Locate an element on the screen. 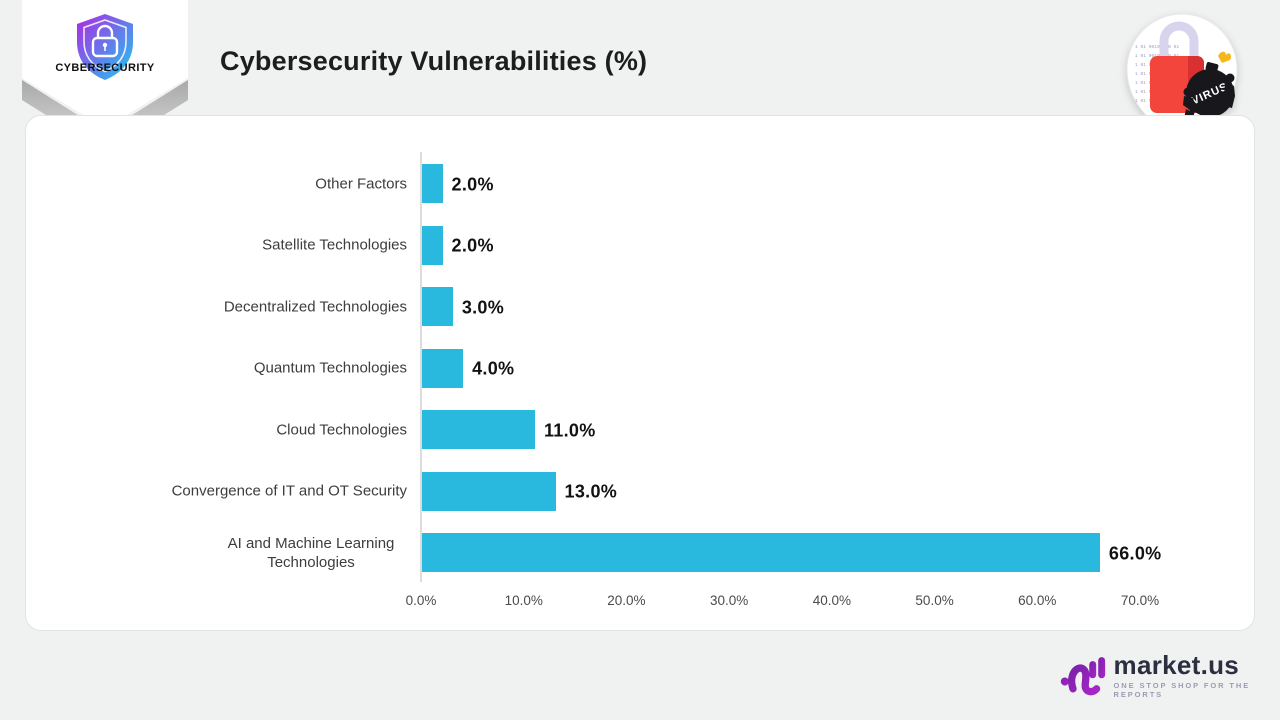 This screenshot has height=720, width=1280. category-label: Satellite Technologies is located at coordinates (334, 245).